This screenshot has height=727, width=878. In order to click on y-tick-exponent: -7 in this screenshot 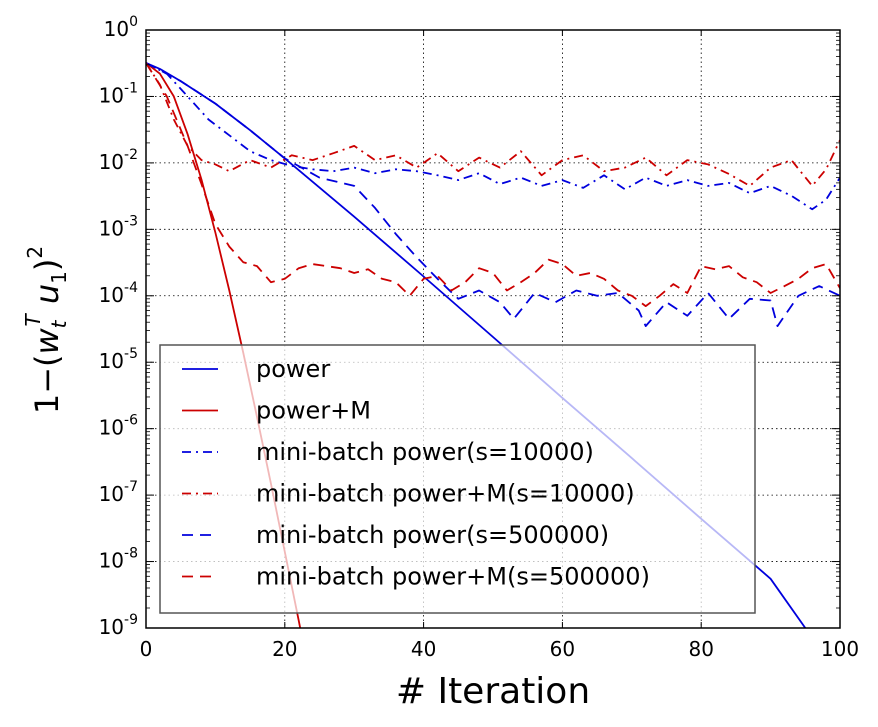, I will do `click(131, 487)`.